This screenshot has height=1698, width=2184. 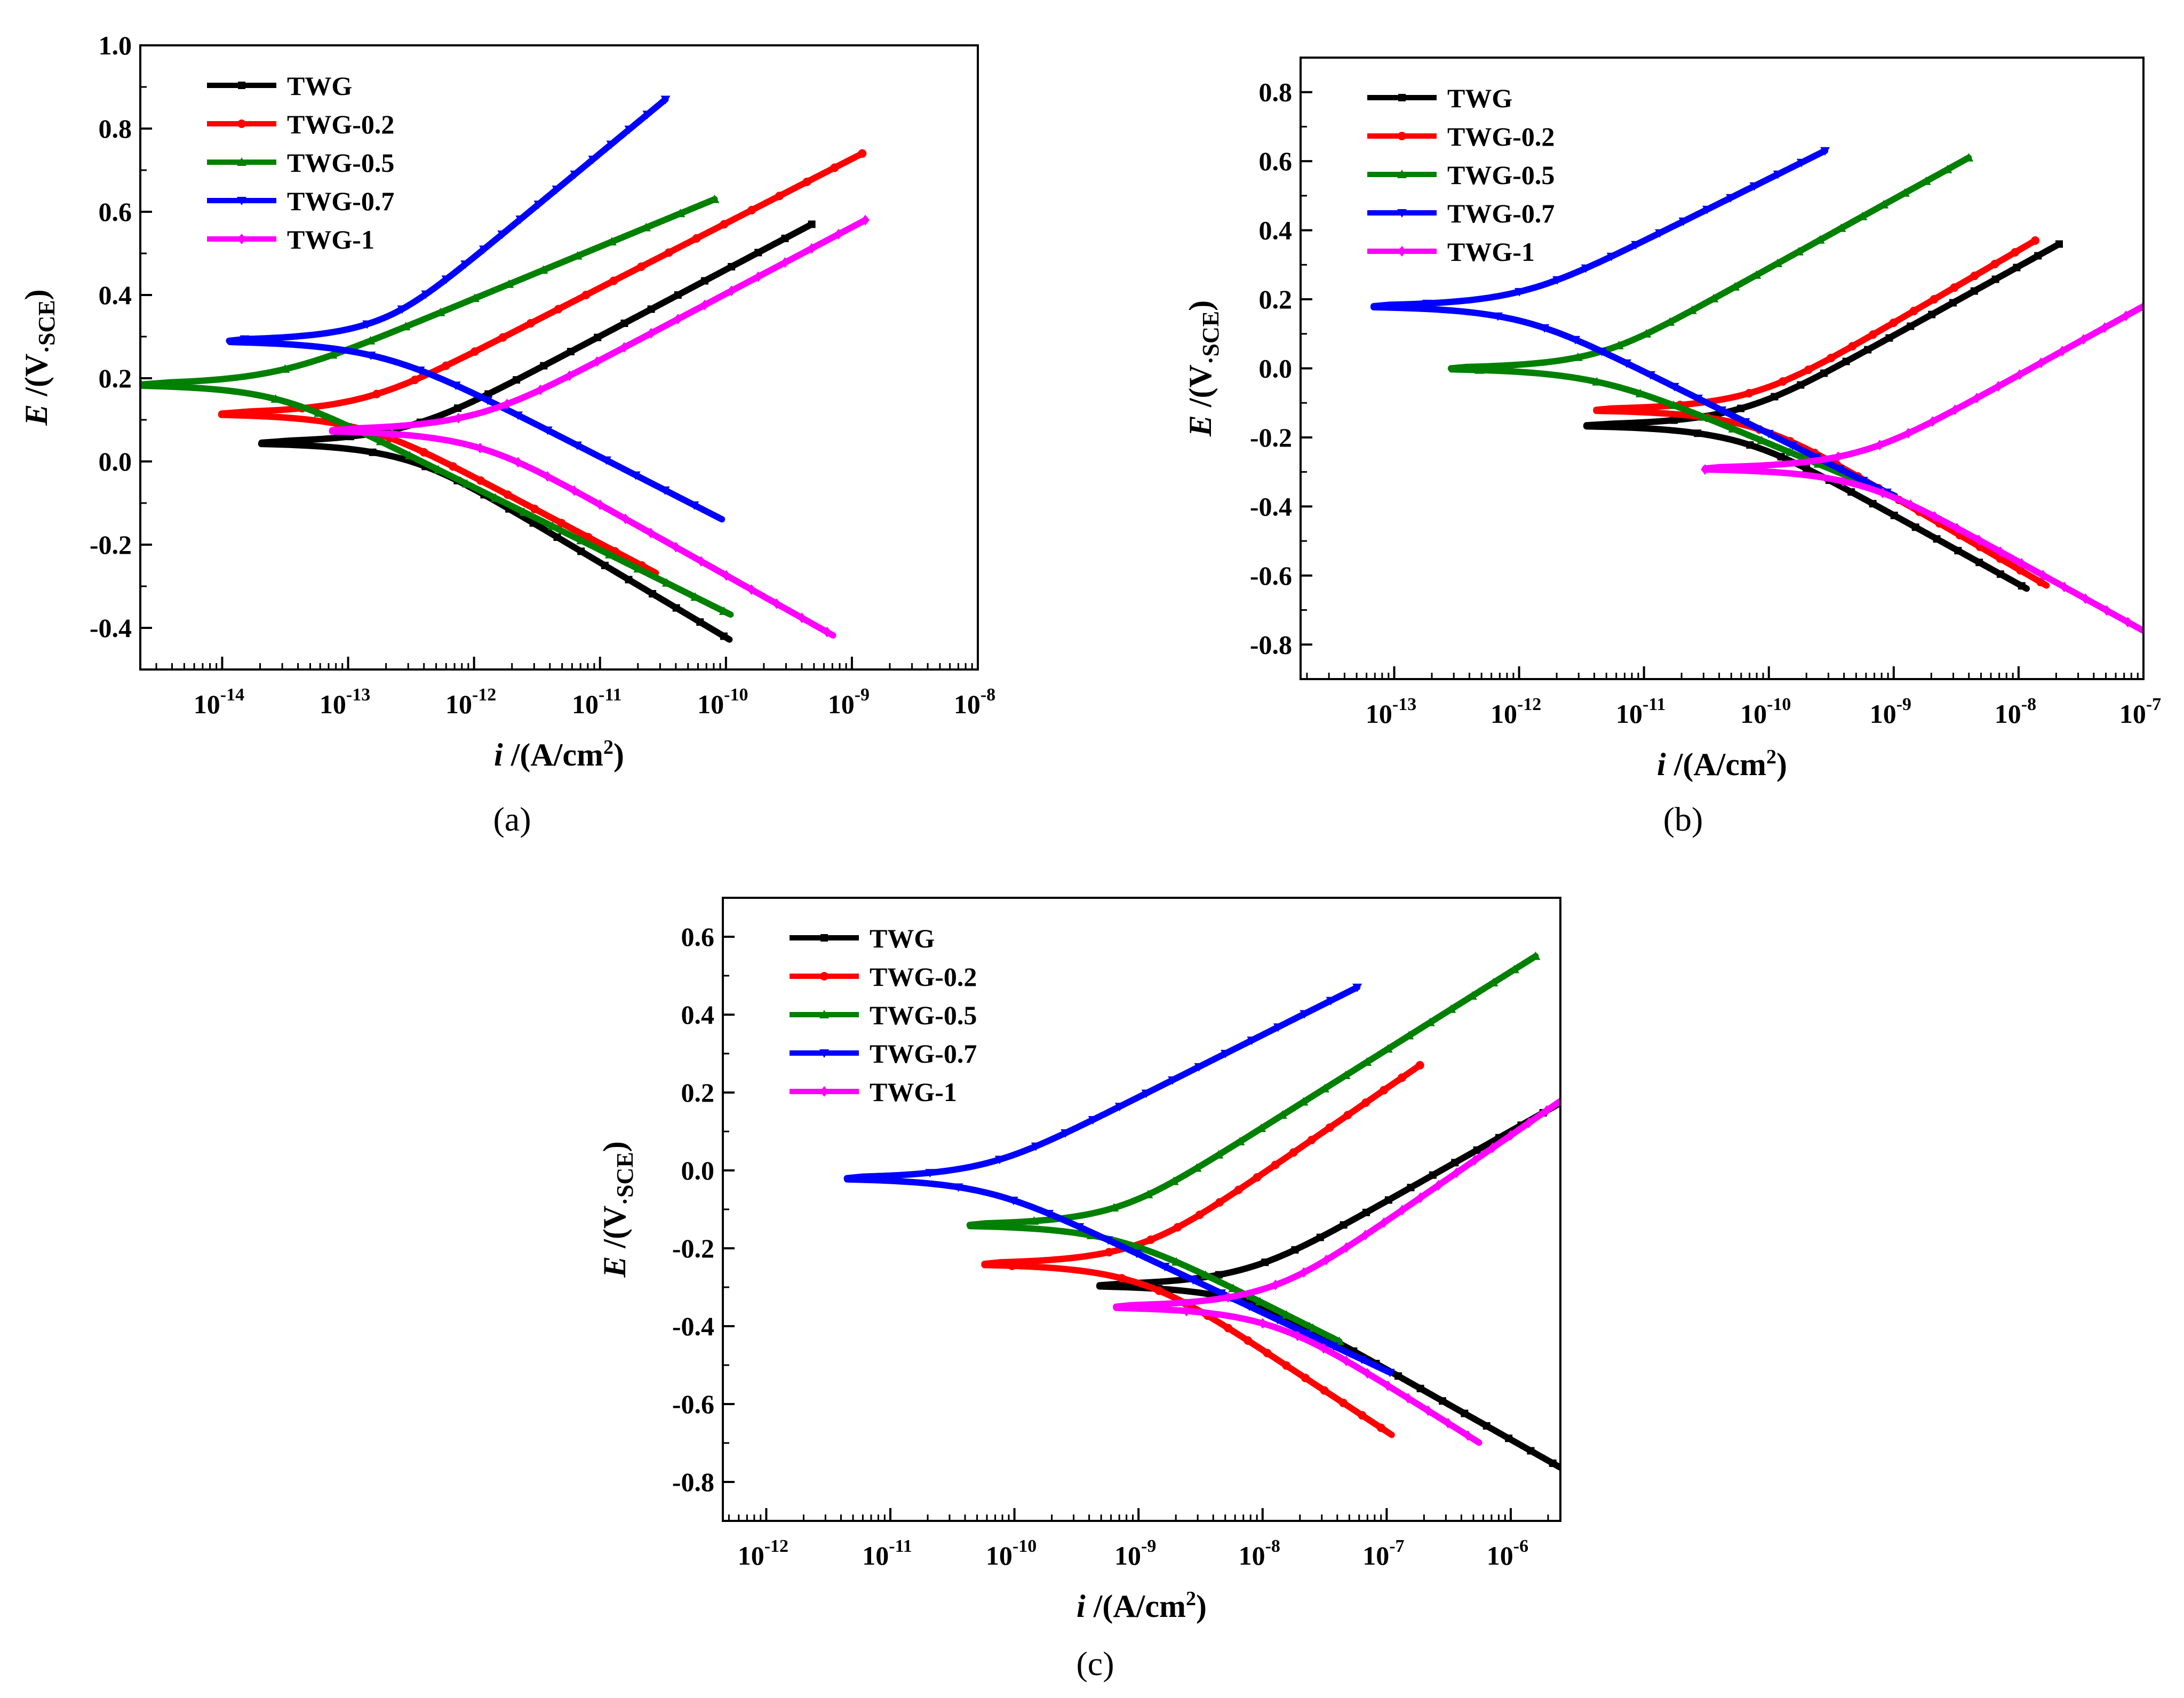 What do you see at coordinates (1135, 1554) in the screenshot?
I see `x-tick-label: 10⁻⁹` at bounding box center [1135, 1554].